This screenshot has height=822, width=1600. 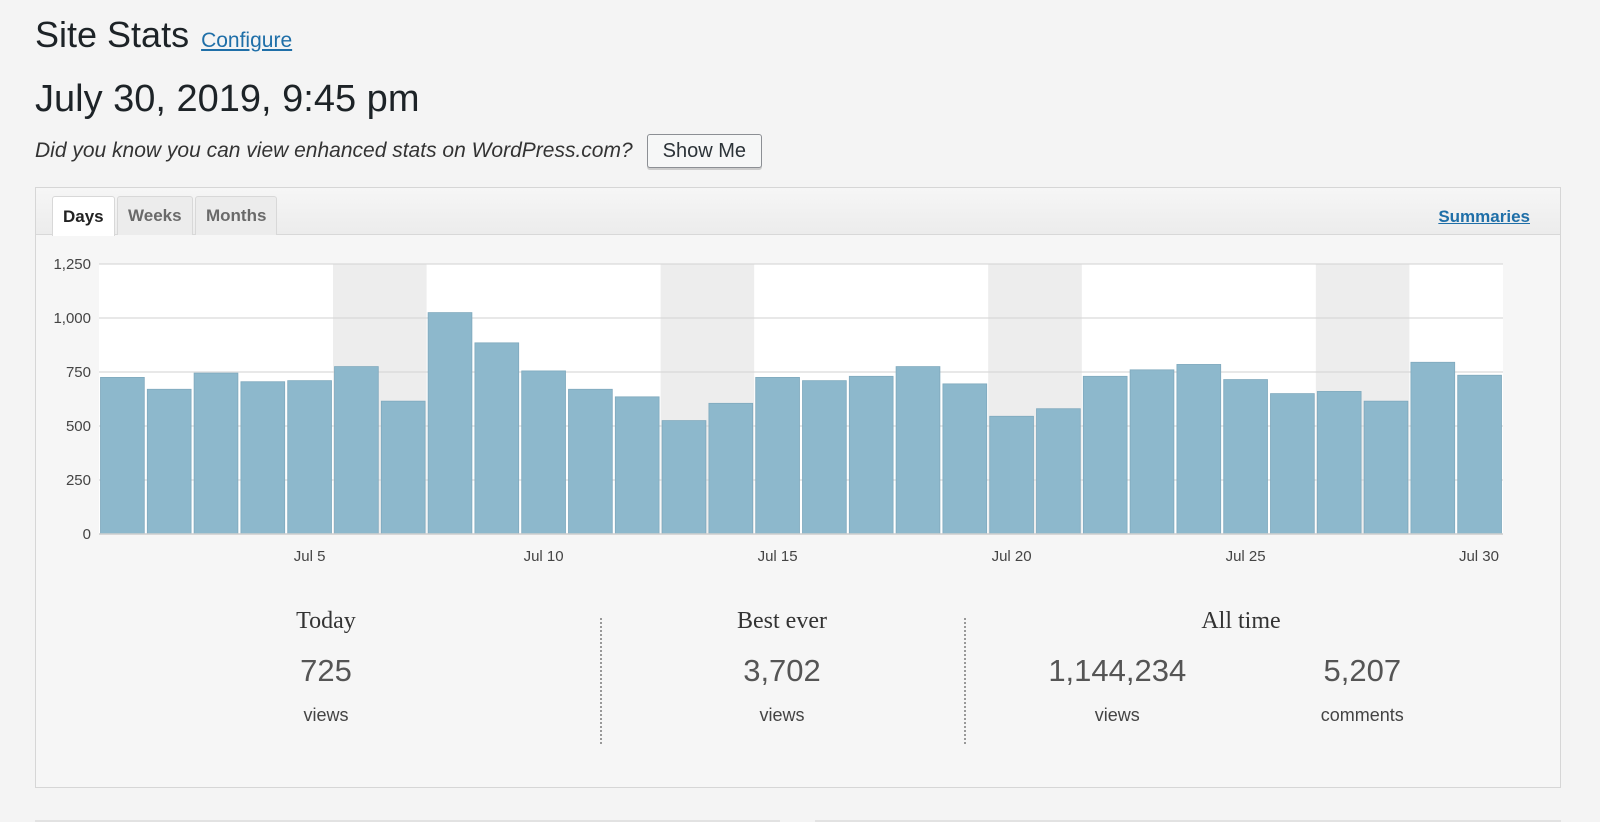 I want to click on title-row: Site Stats Configure, so click(x=163, y=35).